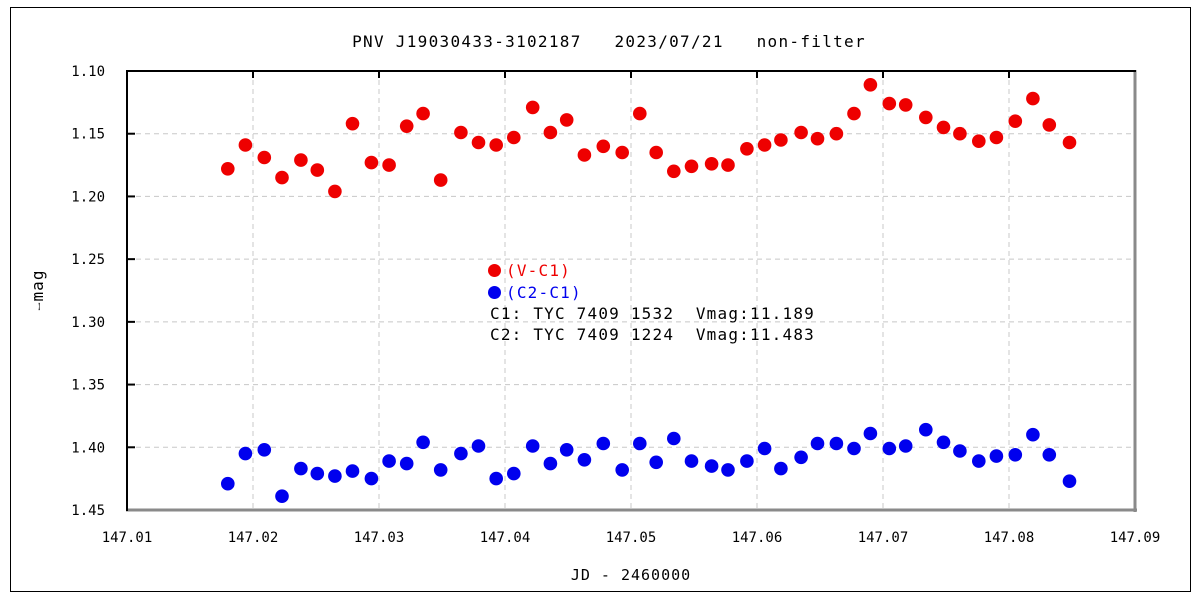 The width and height of the screenshot is (1200, 600). What do you see at coordinates (88, 511) in the screenshot?
I see `svg-text: 1.45` at bounding box center [88, 511].